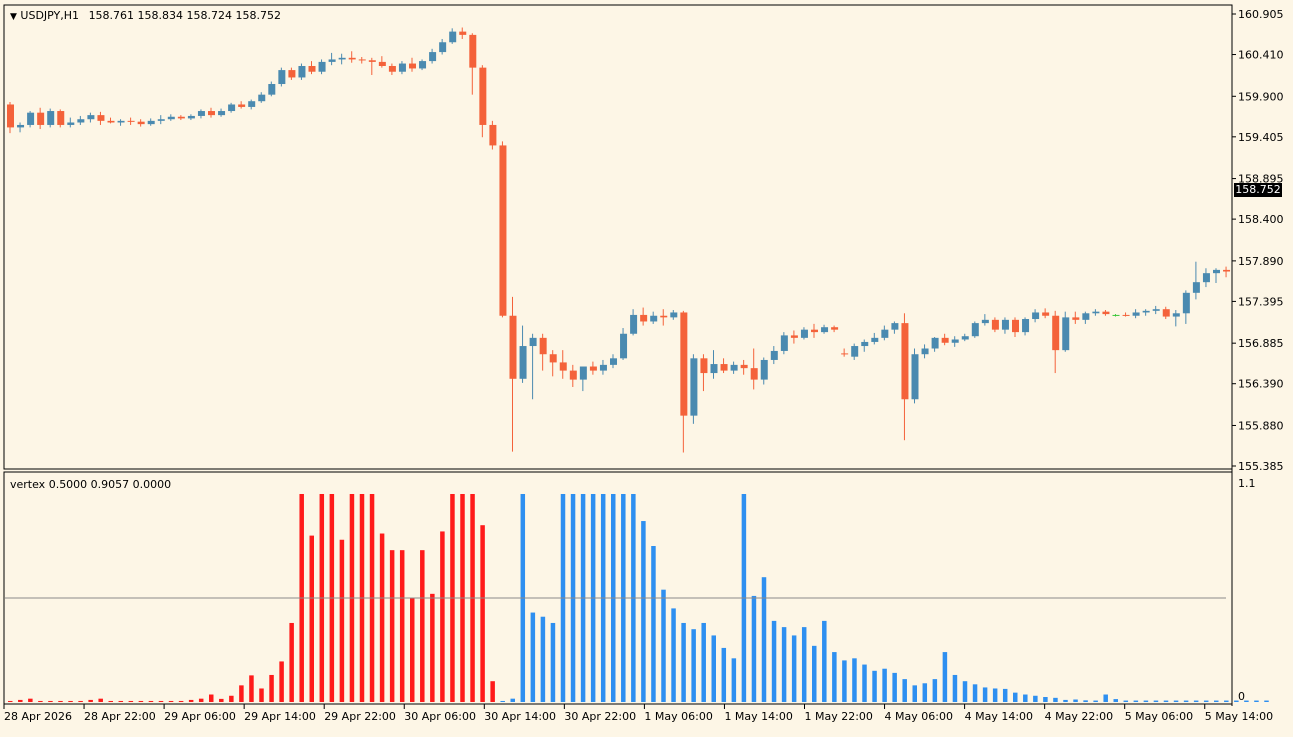 This screenshot has width=1293, height=737. I want to click on price-tick-label: 156.390, so click(1261, 384).